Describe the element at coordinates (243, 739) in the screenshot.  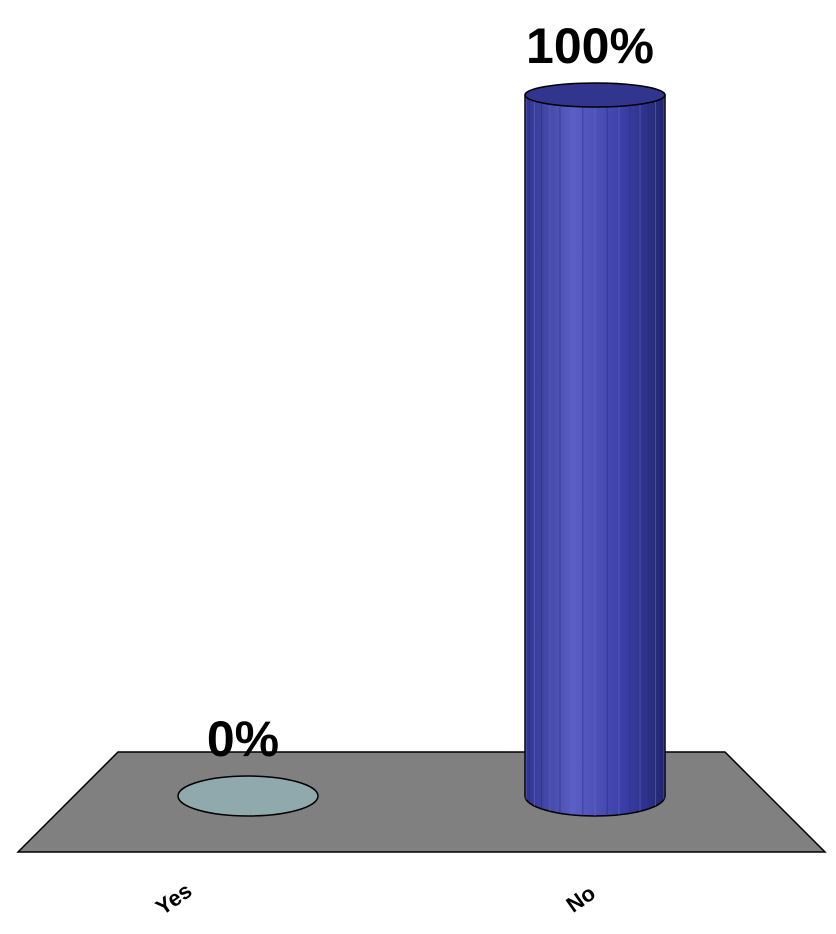
I see `data-label-yes: 0%` at that location.